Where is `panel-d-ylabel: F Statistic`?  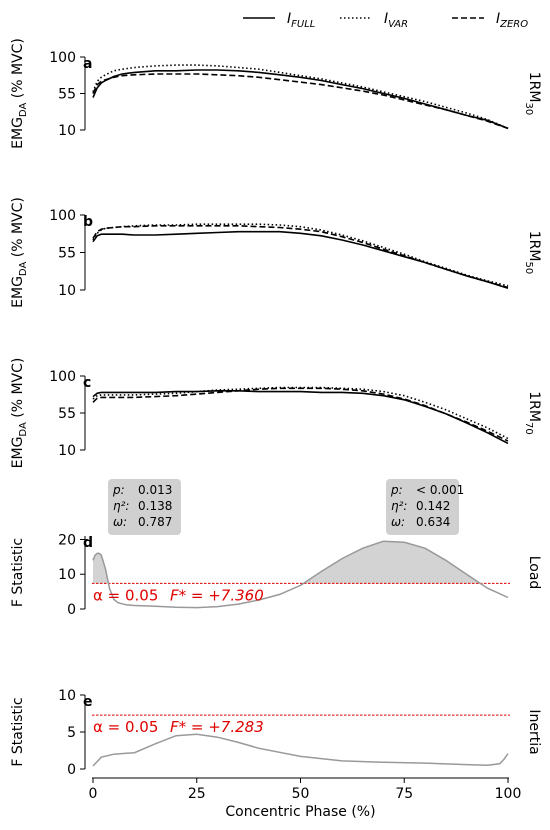 panel-d-ylabel: F Statistic is located at coordinates (18, 572).